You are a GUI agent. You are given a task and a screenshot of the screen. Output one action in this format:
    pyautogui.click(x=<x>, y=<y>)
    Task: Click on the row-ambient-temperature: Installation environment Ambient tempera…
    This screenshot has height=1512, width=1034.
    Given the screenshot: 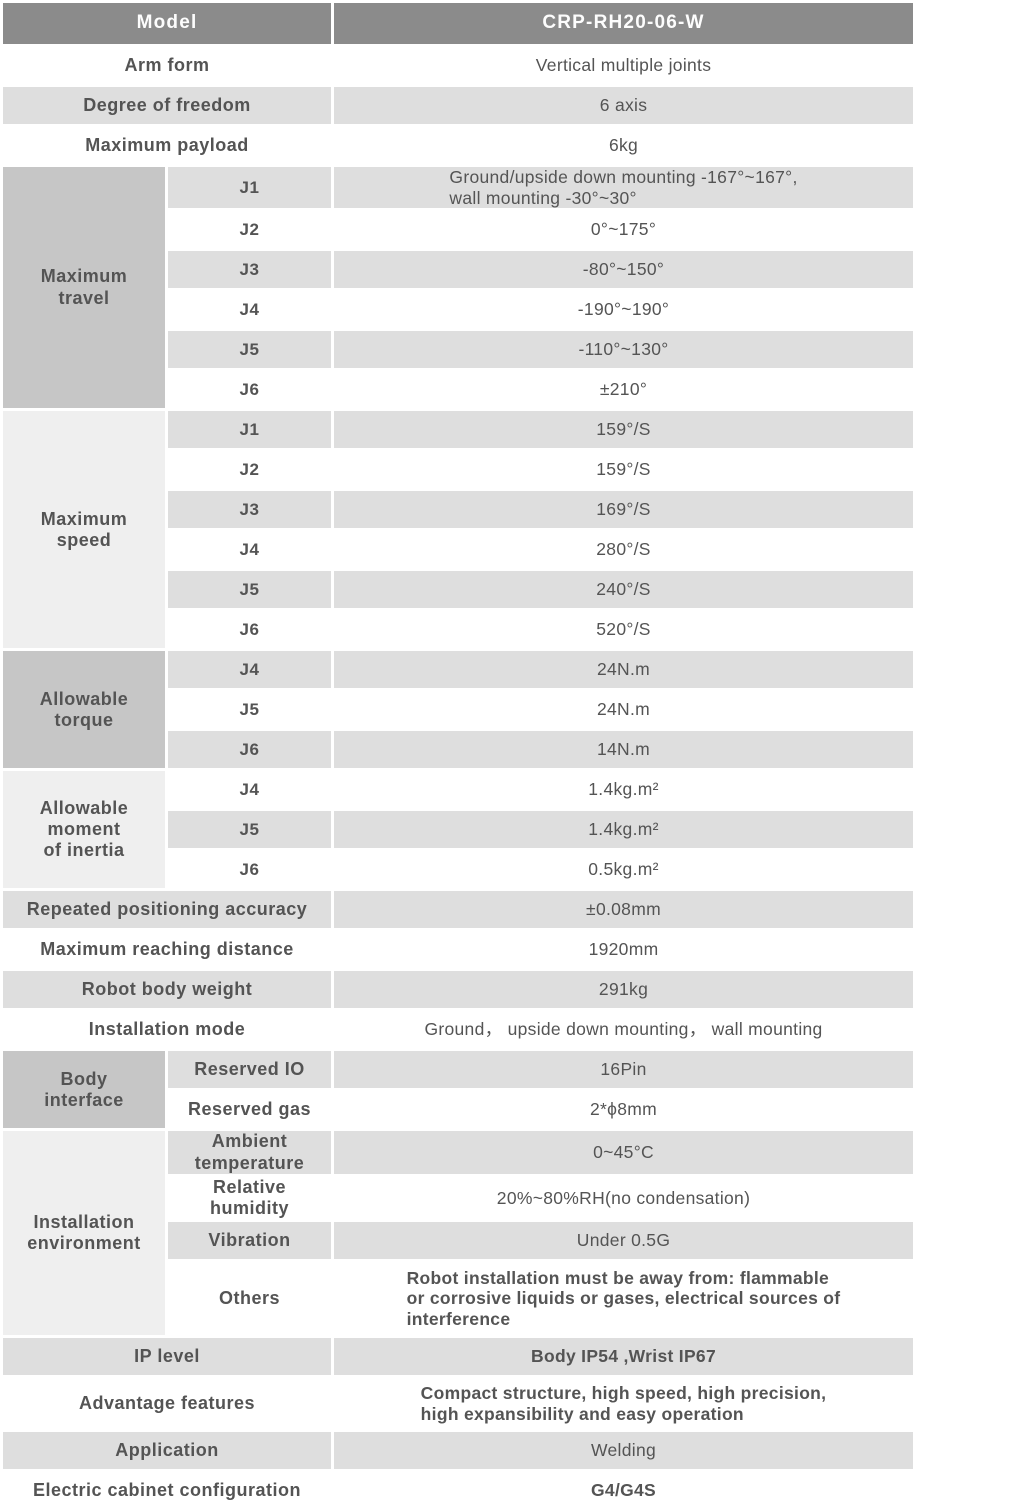 What is the action you would take?
    pyautogui.click(x=458, y=1233)
    